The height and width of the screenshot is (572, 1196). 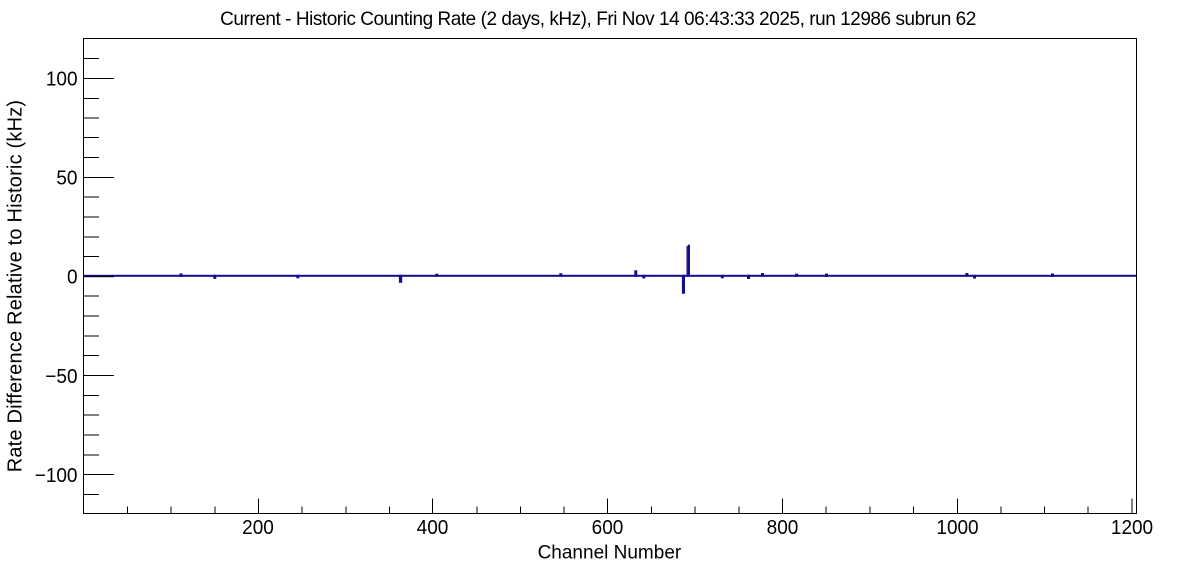 What do you see at coordinates (610, 552) in the screenshot?
I see `svg-text: Channel Number` at bounding box center [610, 552].